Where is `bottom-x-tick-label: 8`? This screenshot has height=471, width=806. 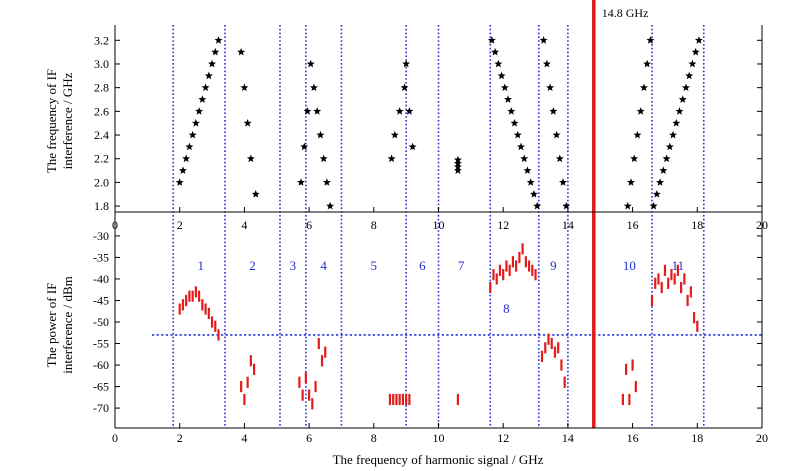 bottom-x-tick-label: 8 is located at coordinates (374, 438).